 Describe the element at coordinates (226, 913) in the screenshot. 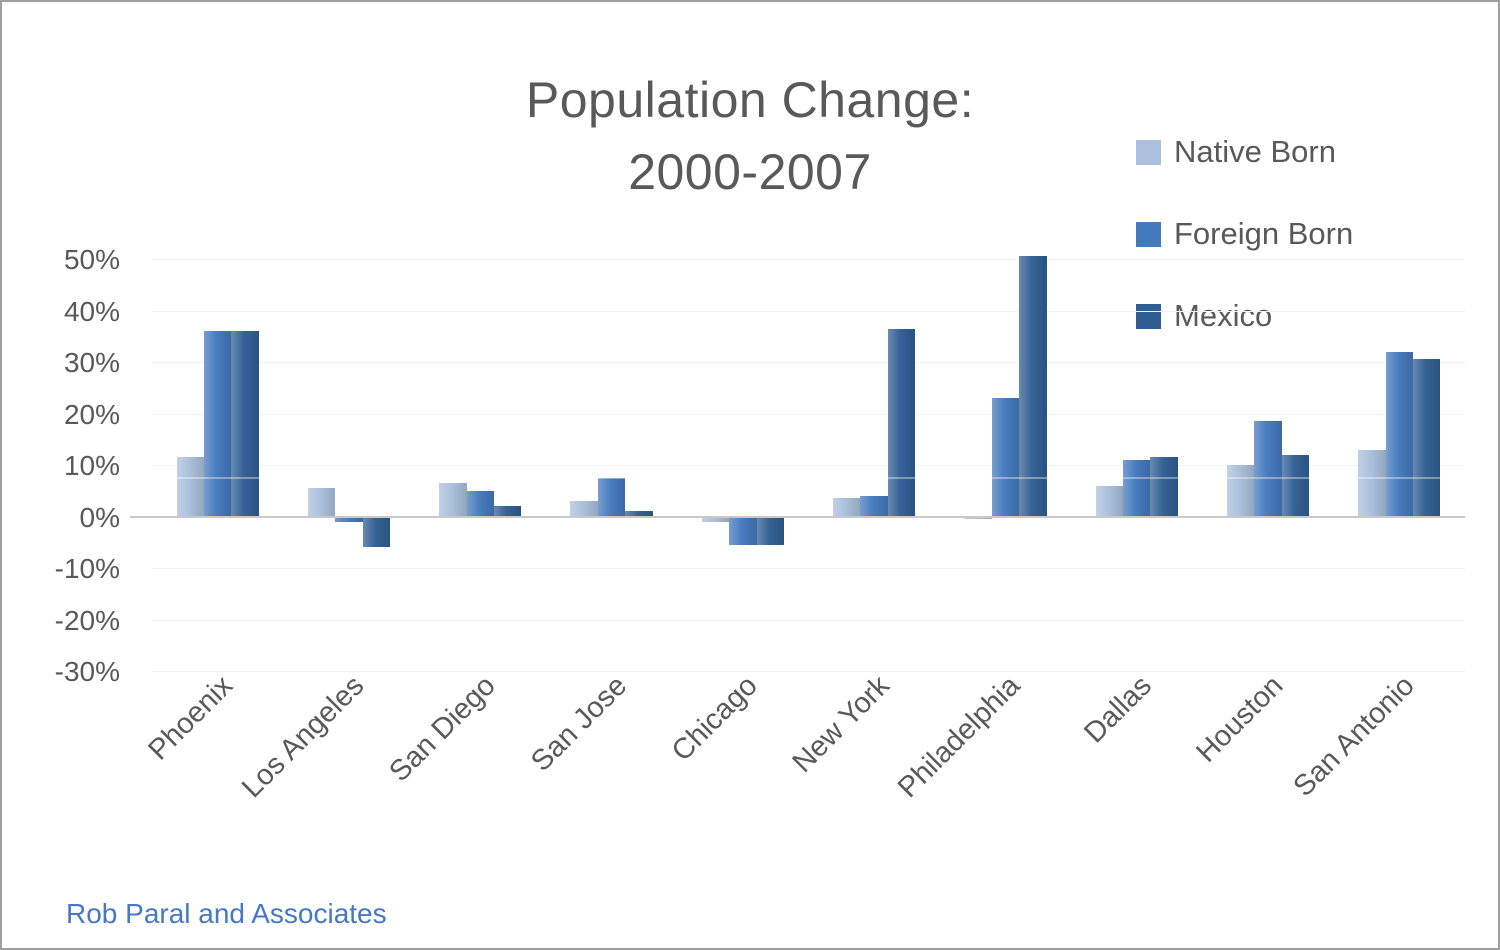

I see `attribution-text: Rob Paral and Associates` at that location.